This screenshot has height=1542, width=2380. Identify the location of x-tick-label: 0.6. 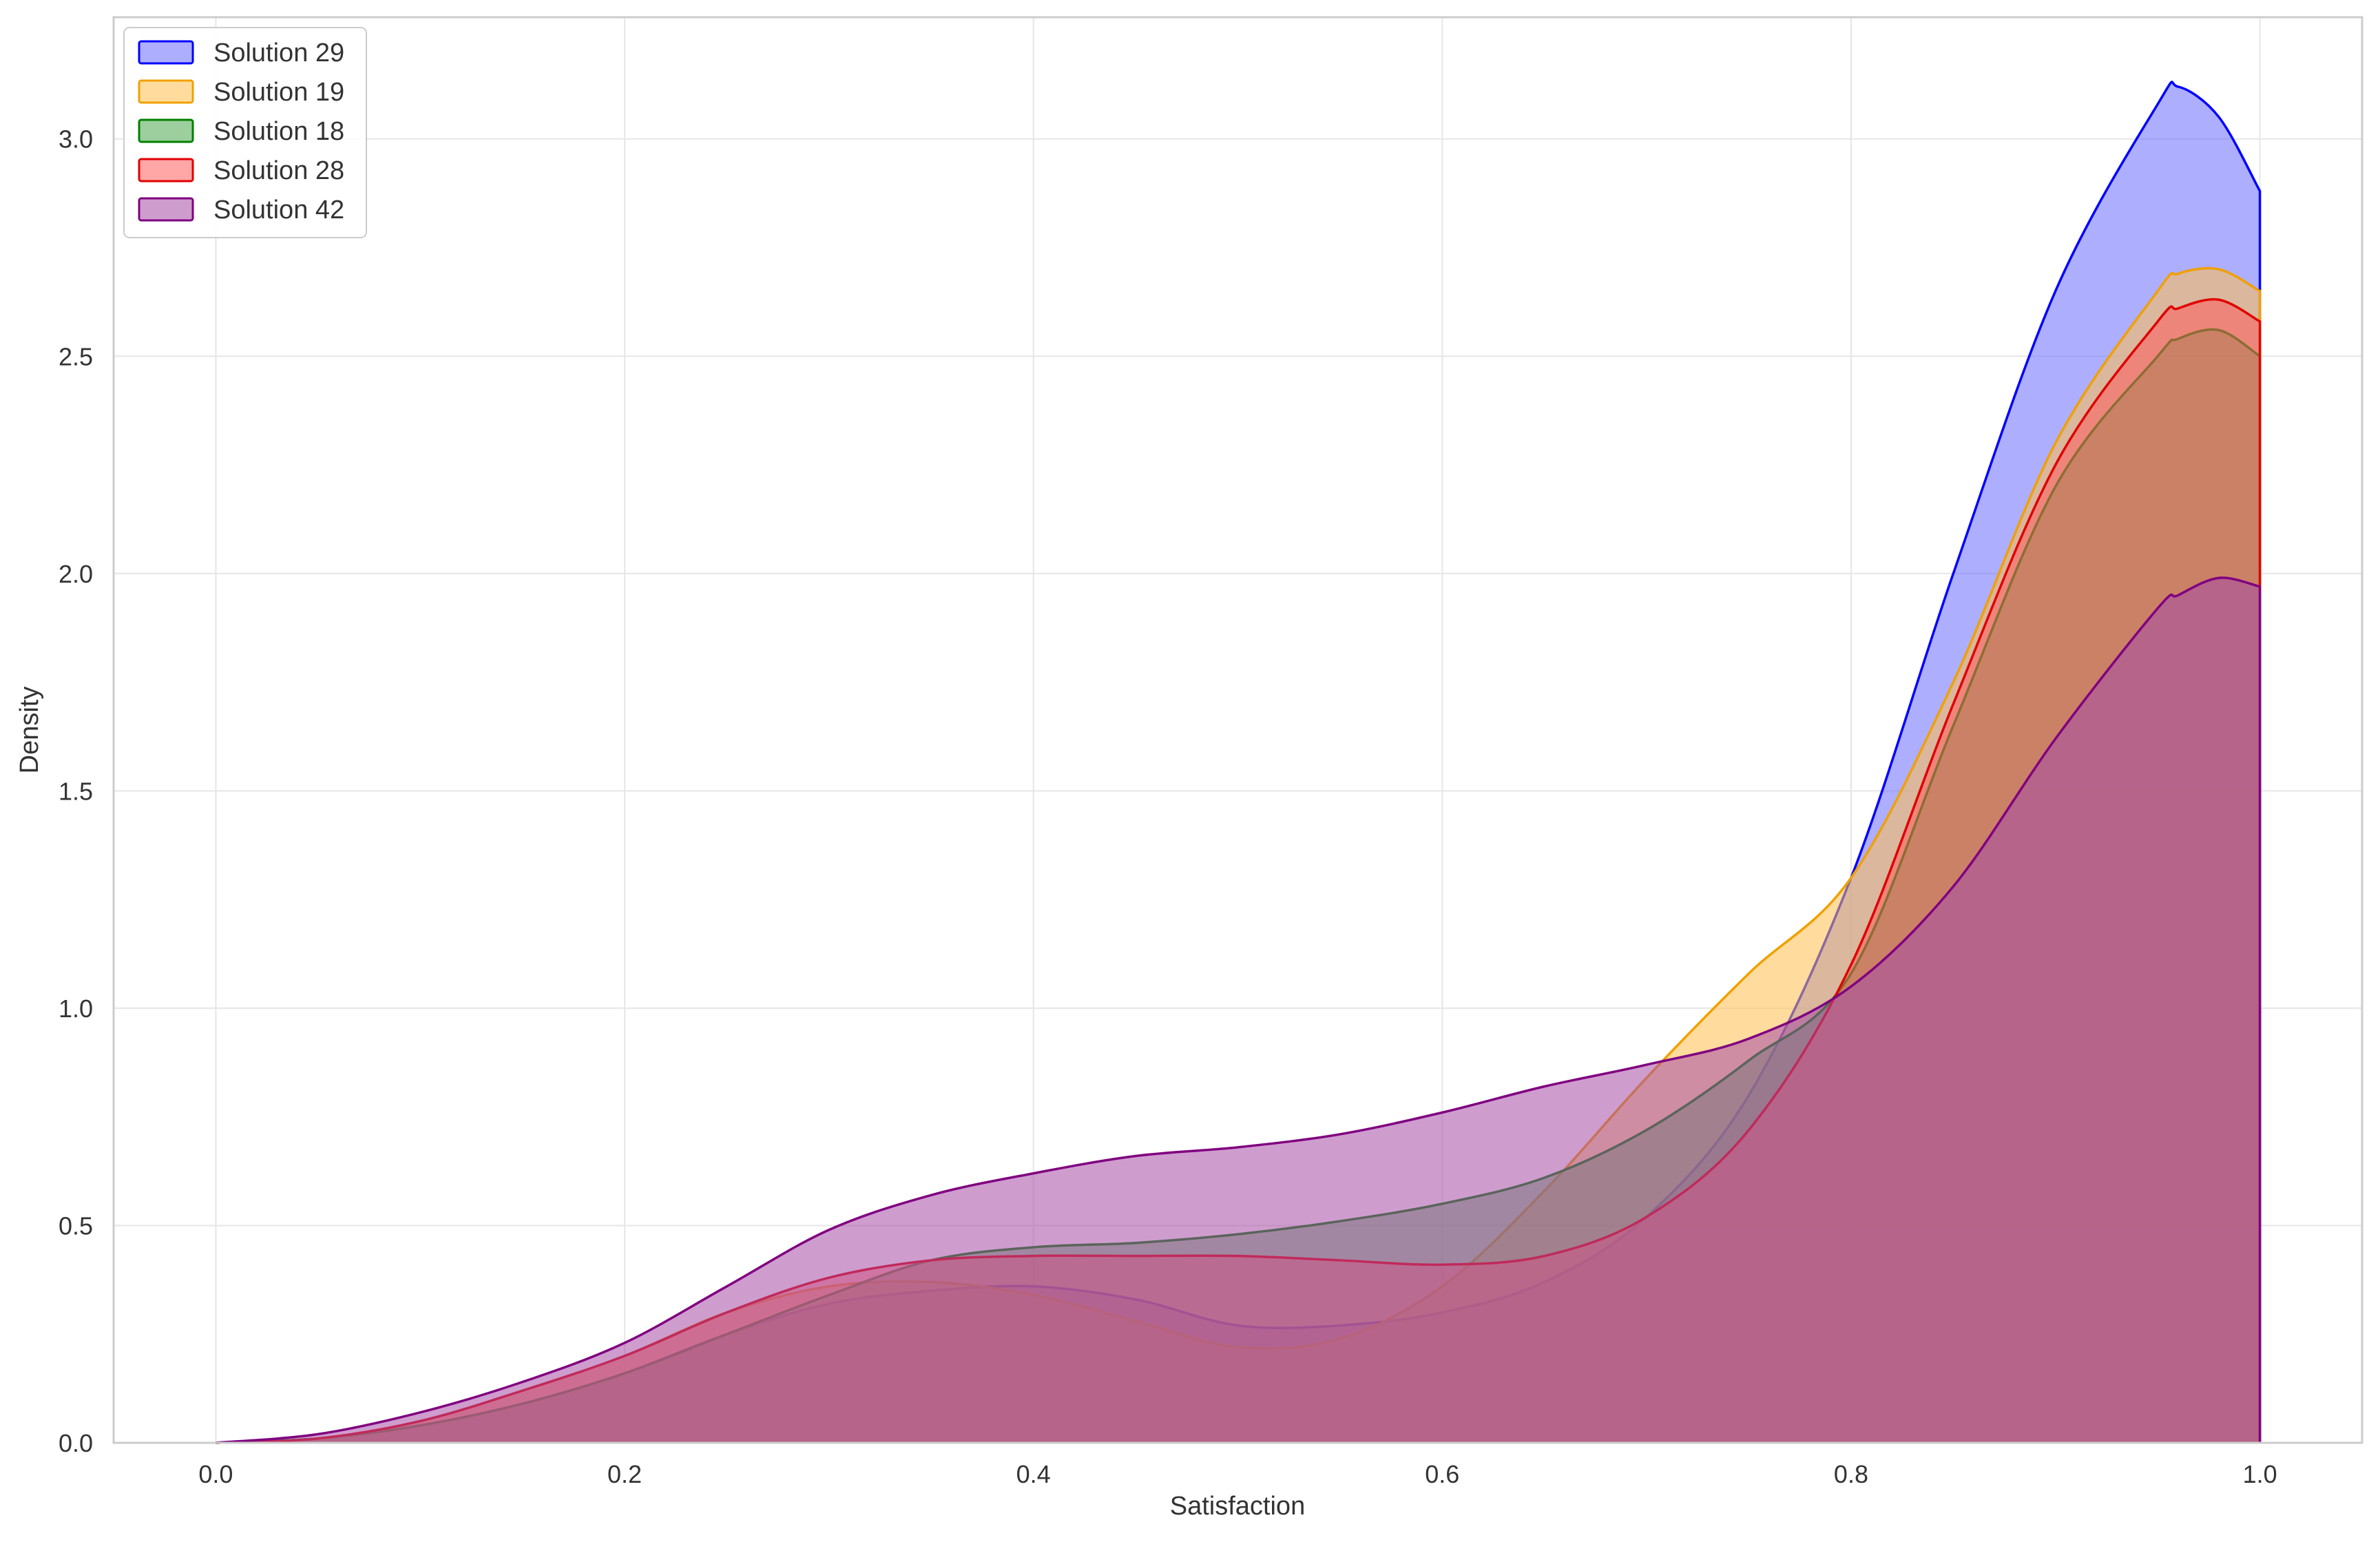
(1442, 1474).